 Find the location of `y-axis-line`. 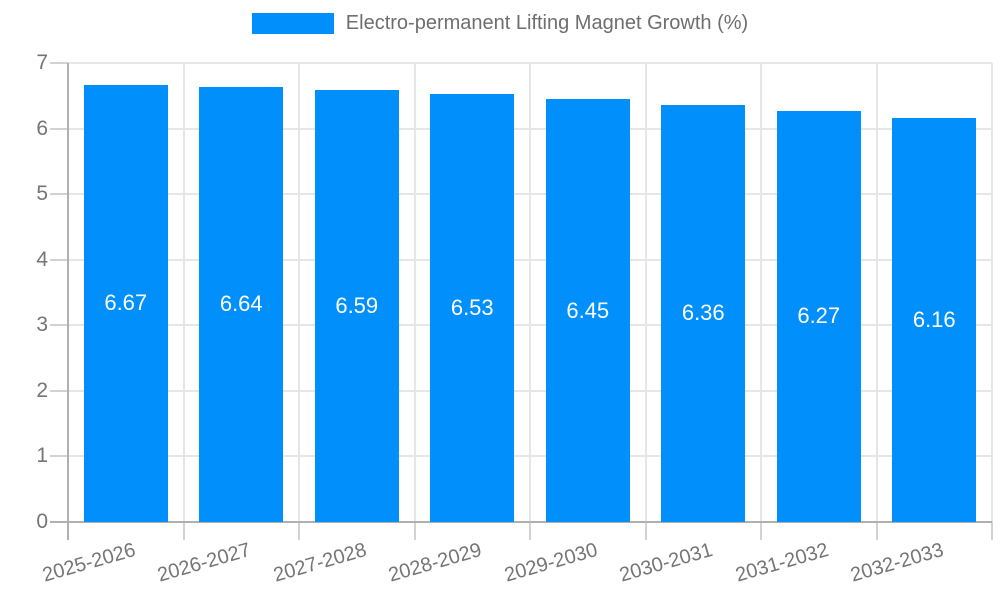

y-axis-line is located at coordinates (68, 301).